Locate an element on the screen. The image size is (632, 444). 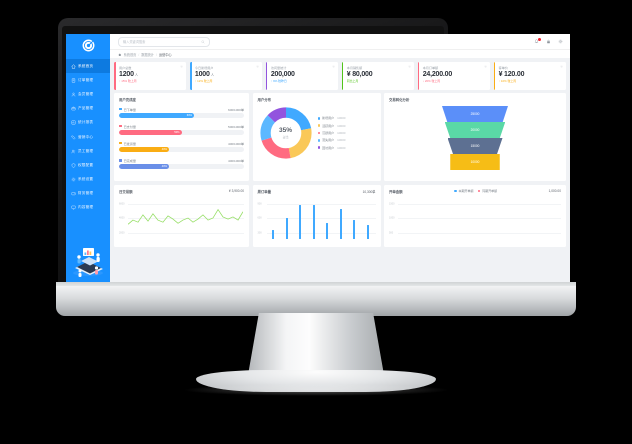
bell-icon is located at coordinates (537, 41).